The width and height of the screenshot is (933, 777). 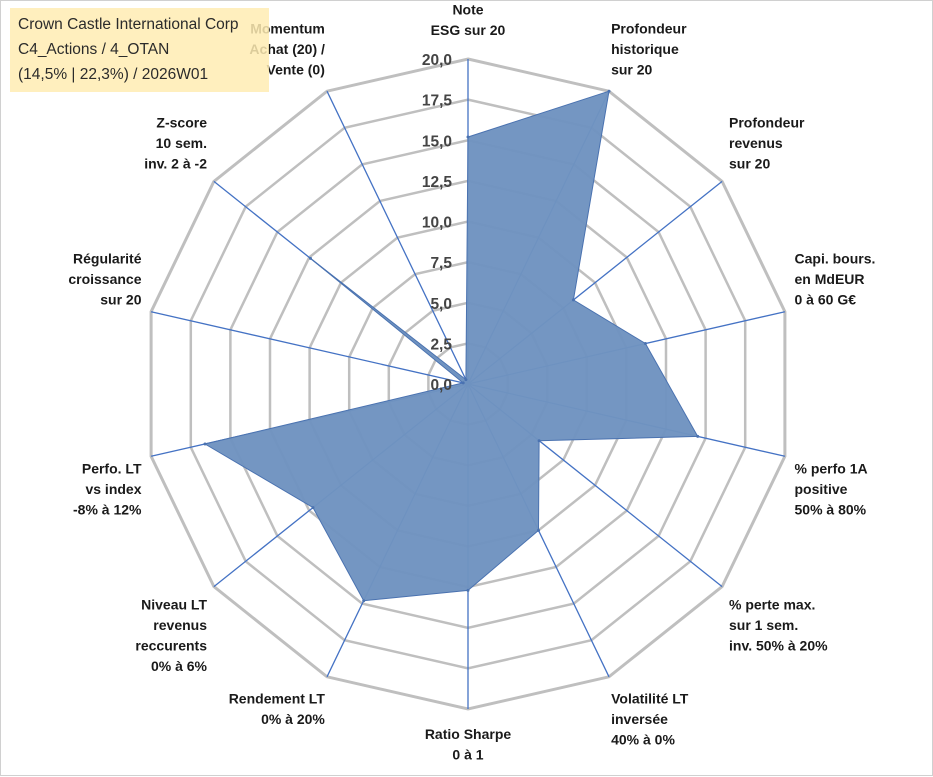 I want to click on axis-label-line: % perte max., so click(x=772, y=604).